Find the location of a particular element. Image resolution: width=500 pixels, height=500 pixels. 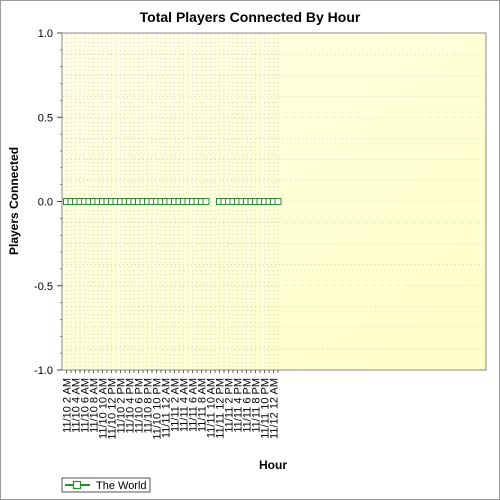

series-the-world is located at coordinates (172, 201).